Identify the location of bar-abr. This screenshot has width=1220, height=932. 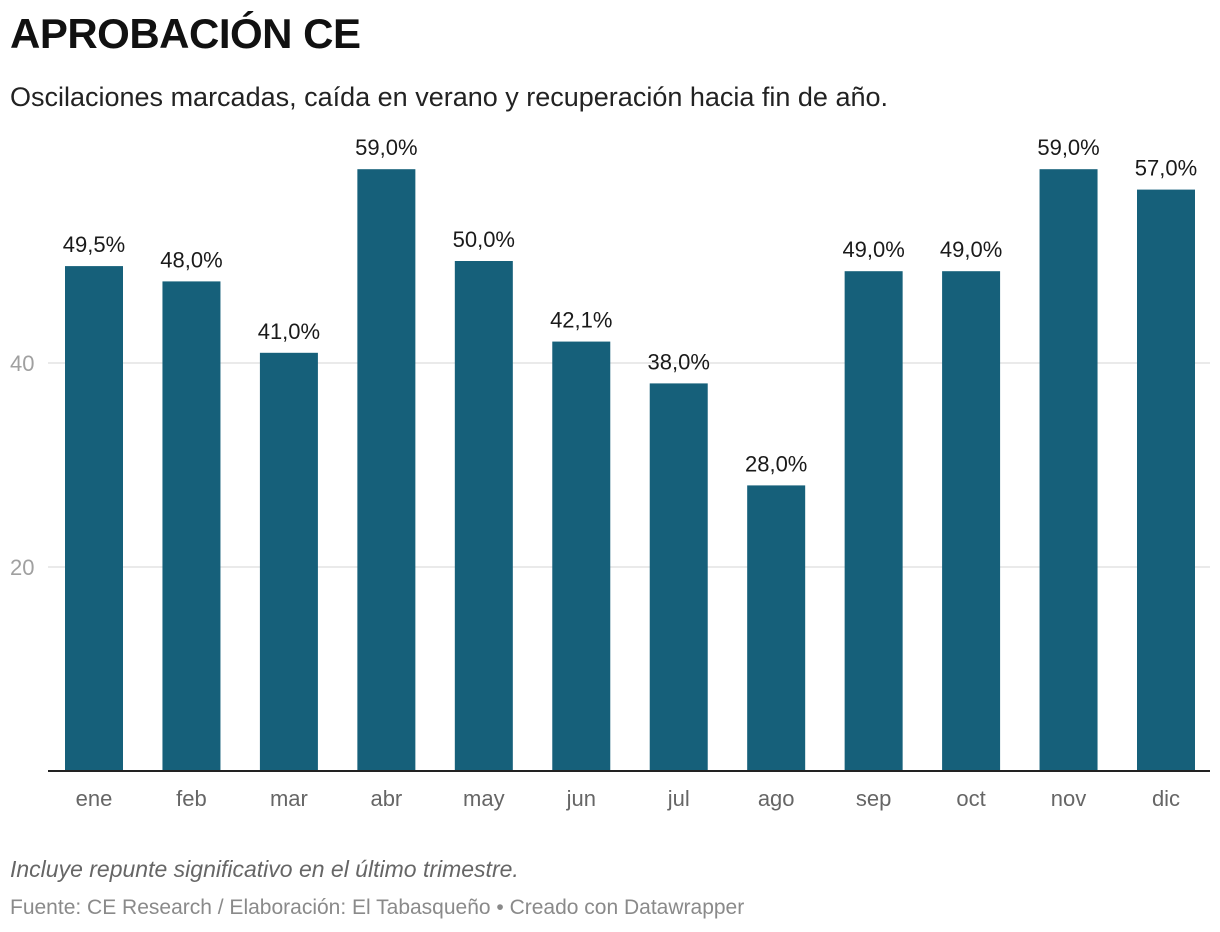
(386, 470).